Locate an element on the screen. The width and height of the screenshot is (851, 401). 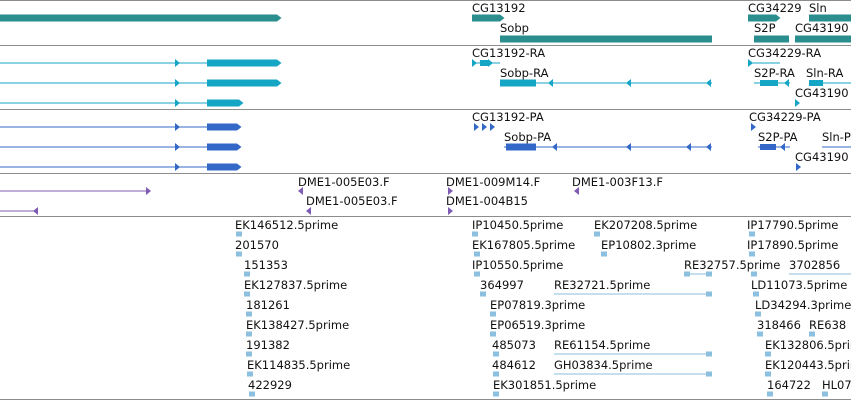
est-label-ek167805: EK167805.5prime is located at coordinates (524, 245).